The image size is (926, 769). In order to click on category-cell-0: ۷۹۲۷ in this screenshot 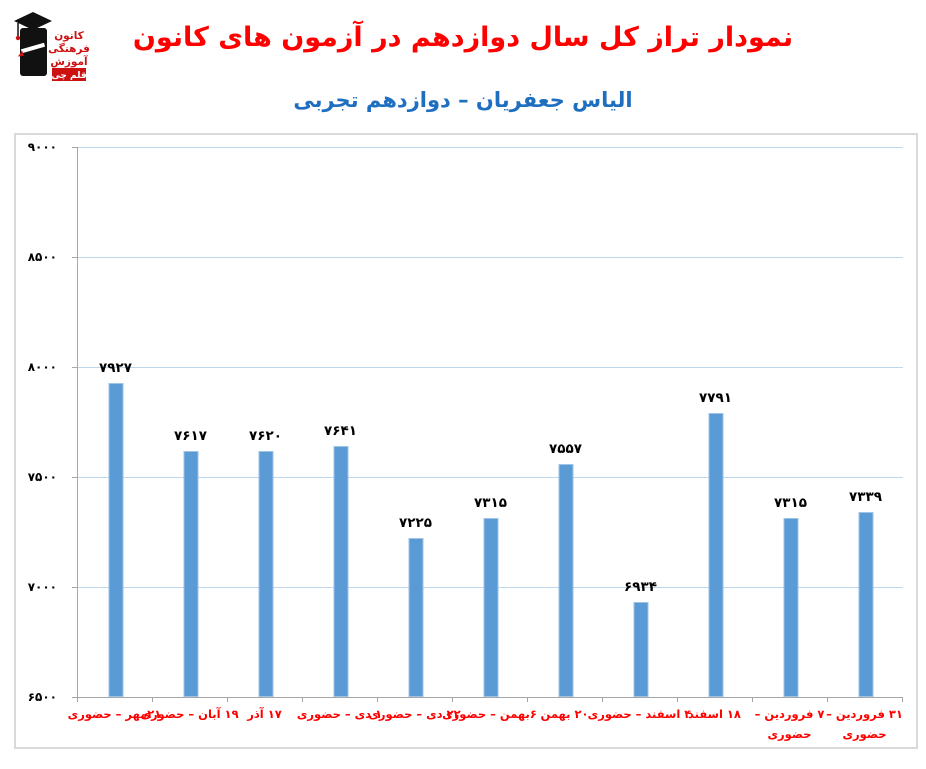, I will do `click(115, 422)`.